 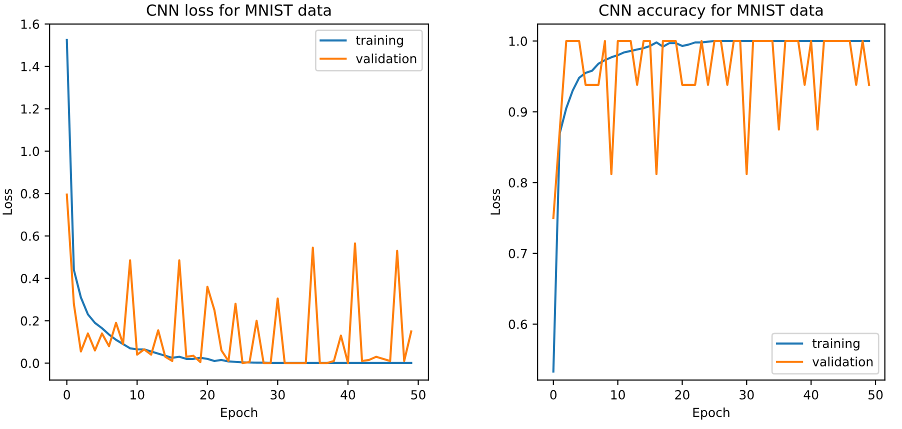 What do you see at coordinates (517, 112) in the screenshot?
I see `y-tick-label: 0.9` at bounding box center [517, 112].